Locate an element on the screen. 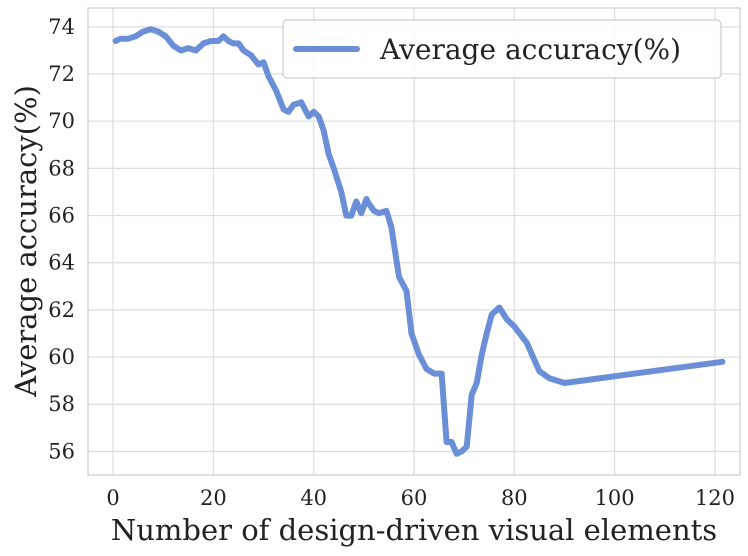  y-tick-label: 60 is located at coordinates (61, 357).